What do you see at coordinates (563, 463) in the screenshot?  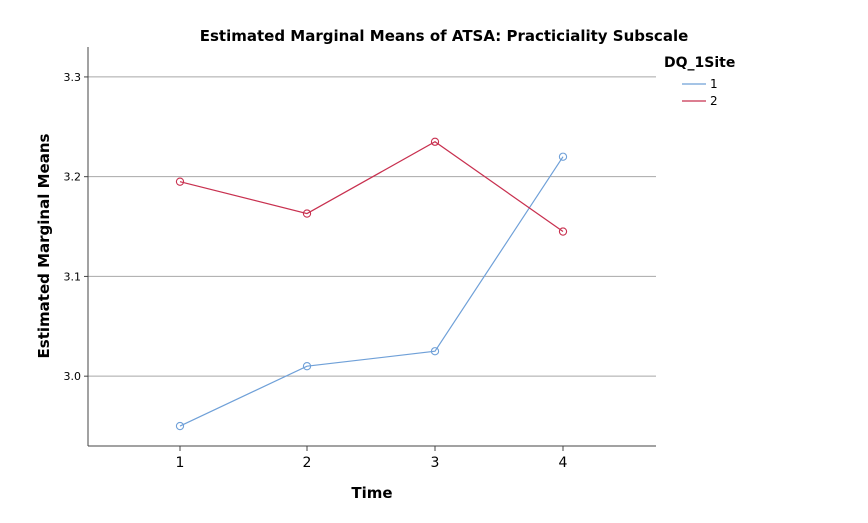 I see `x-tick-label: 4` at bounding box center [563, 463].